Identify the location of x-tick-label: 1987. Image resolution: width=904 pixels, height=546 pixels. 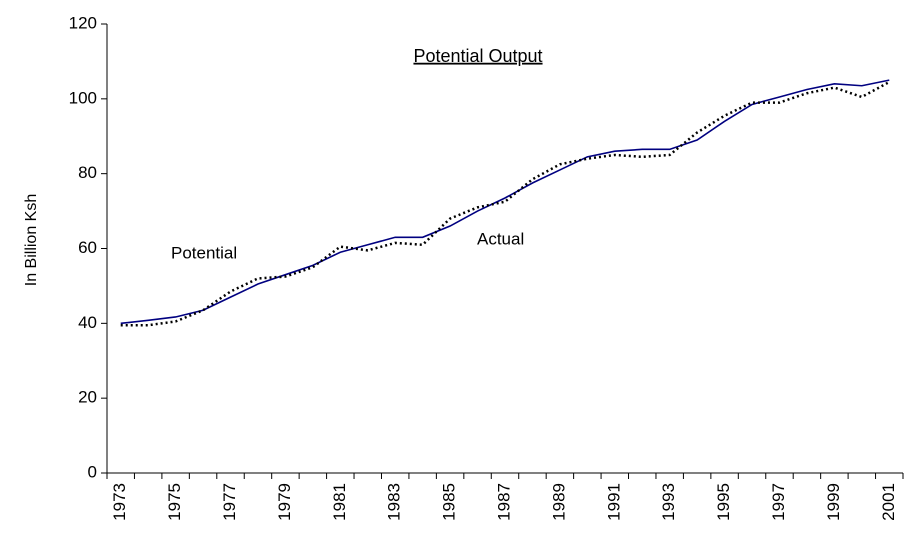
(503, 502).